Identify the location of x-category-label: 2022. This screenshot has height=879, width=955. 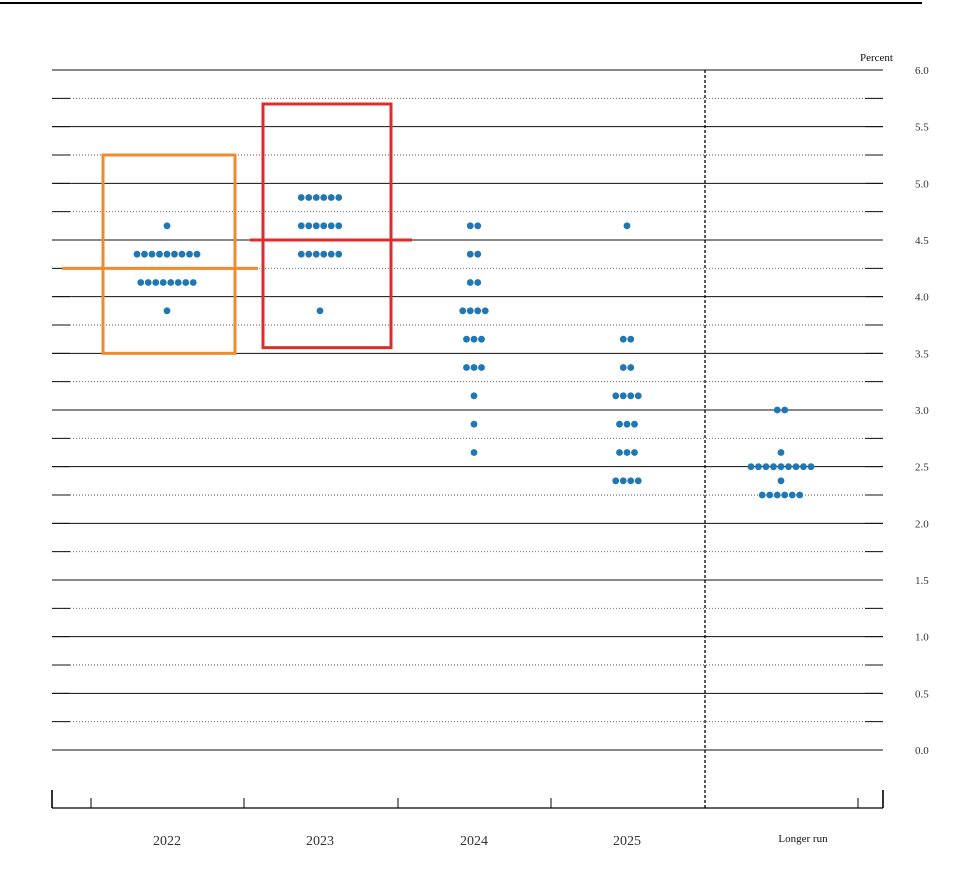
(167, 841).